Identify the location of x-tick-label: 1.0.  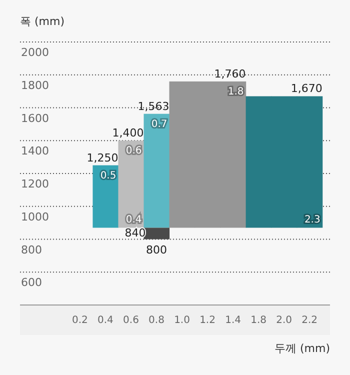
(182, 320).